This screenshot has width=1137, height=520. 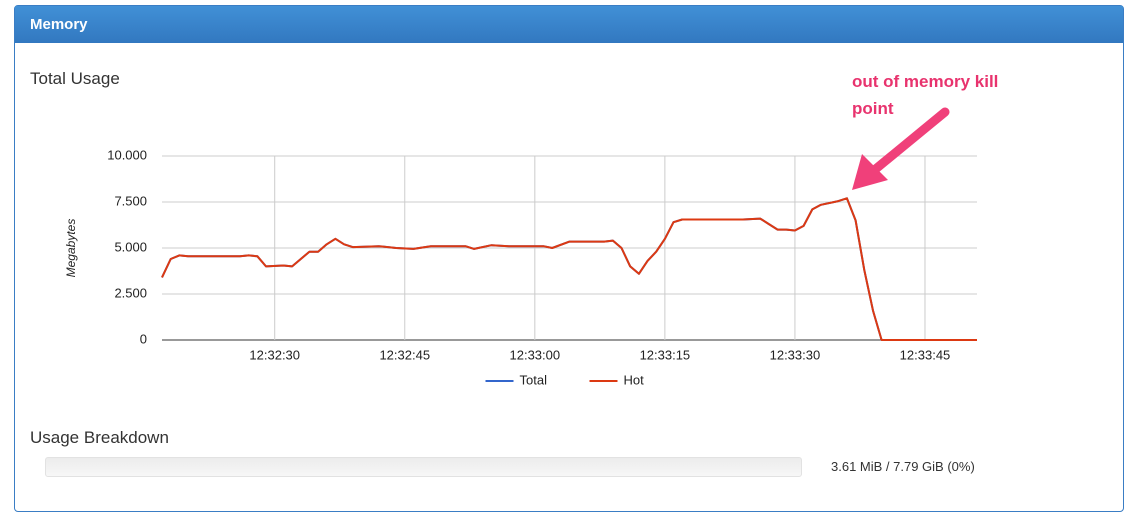 What do you see at coordinates (127, 154) in the screenshot?
I see `y-tick-label: 10.000` at bounding box center [127, 154].